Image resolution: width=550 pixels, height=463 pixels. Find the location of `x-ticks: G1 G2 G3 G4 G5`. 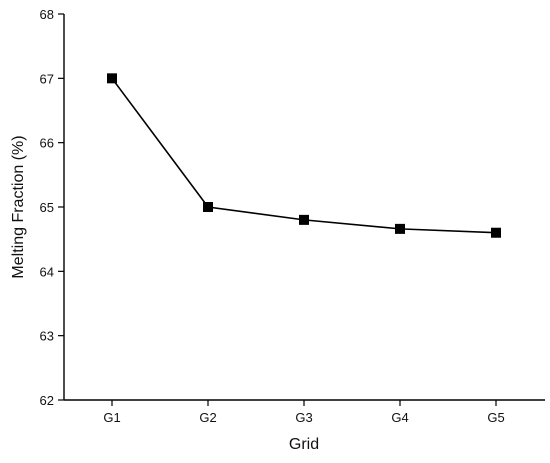

x-ticks: G1 G2 G3 G4 G5 is located at coordinates (304, 412).